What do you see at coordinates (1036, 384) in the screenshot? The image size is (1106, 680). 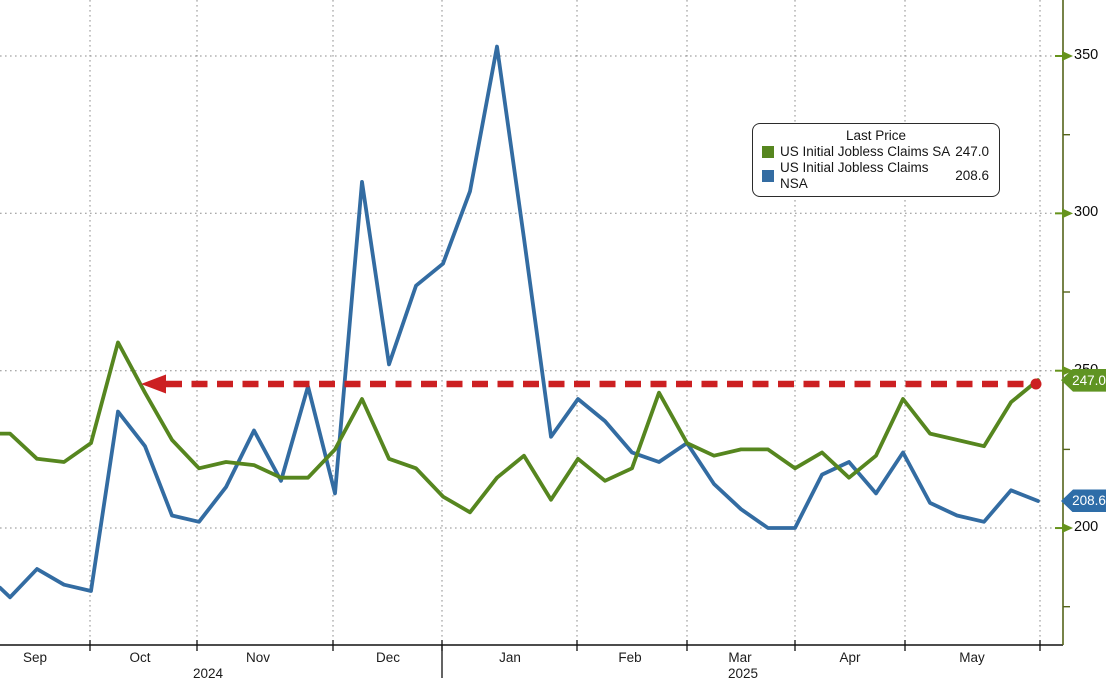 I see `annotation-end-dot-icon` at bounding box center [1036, 384].